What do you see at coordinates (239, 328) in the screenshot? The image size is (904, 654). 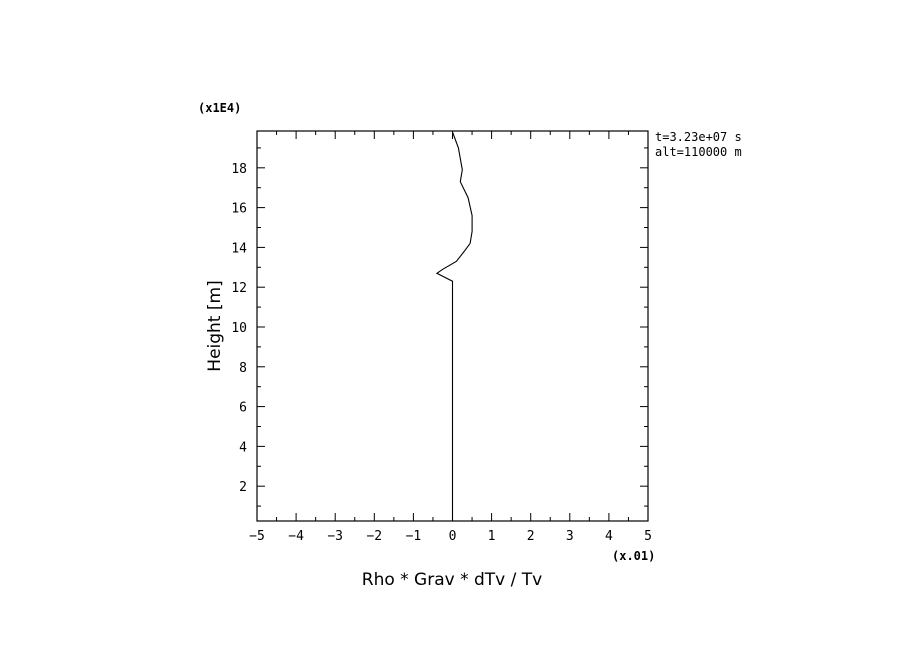 I see `y-tick-label: 10` at bounding box center [239, 328].